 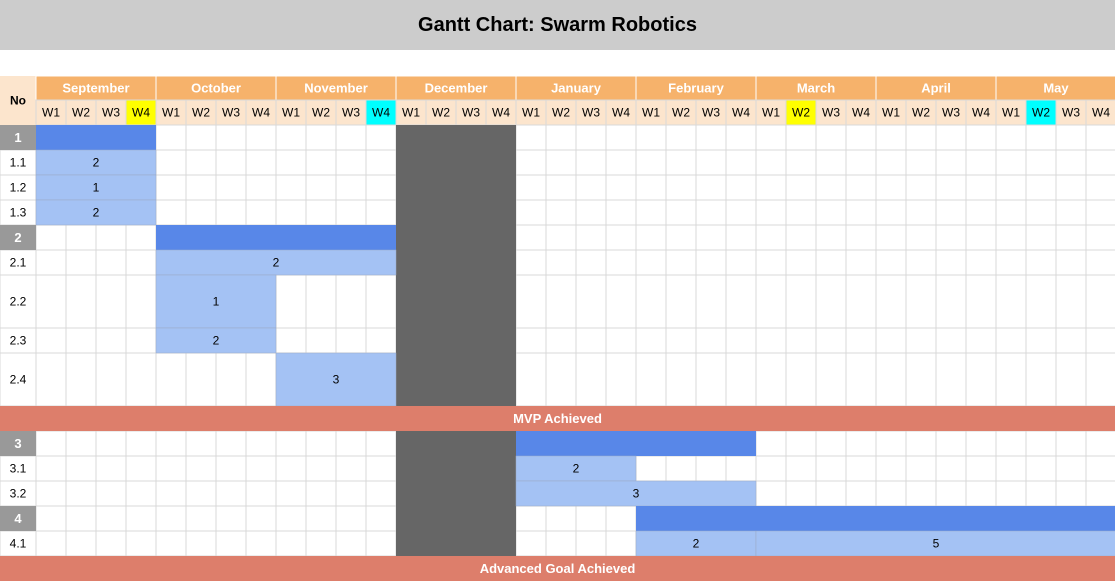 What do you see at coordinates (18, 341) in the screenshot?
I see `task-number: 2.3` at bounding box center [18, 341].